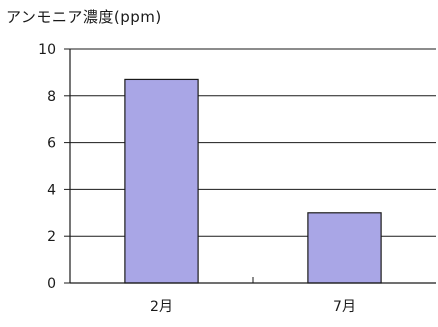 The width and height of the screenshot is (438, 327). Describe the element at coordinates (51, 97) in the screenshot. I see `y-tick-label: 8` at that location.